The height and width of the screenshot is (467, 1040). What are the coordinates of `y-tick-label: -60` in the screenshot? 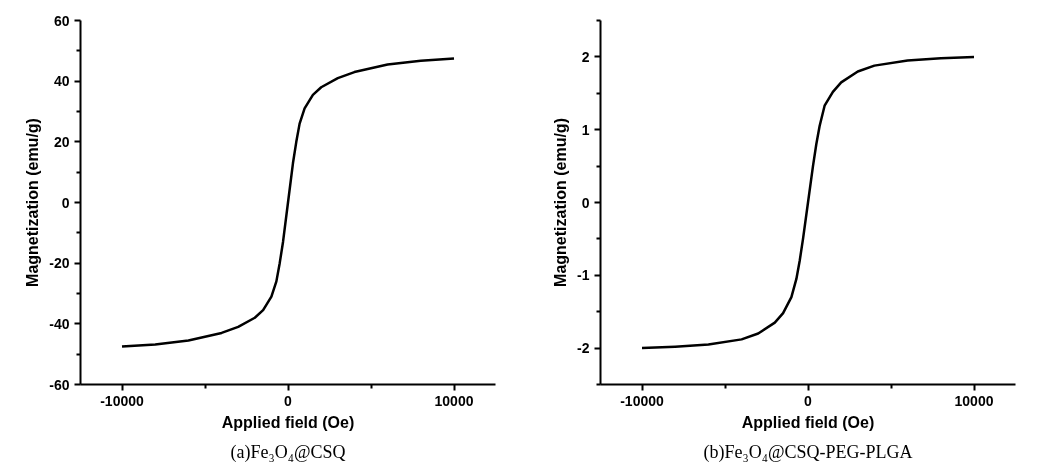 It's located at (59, 384).